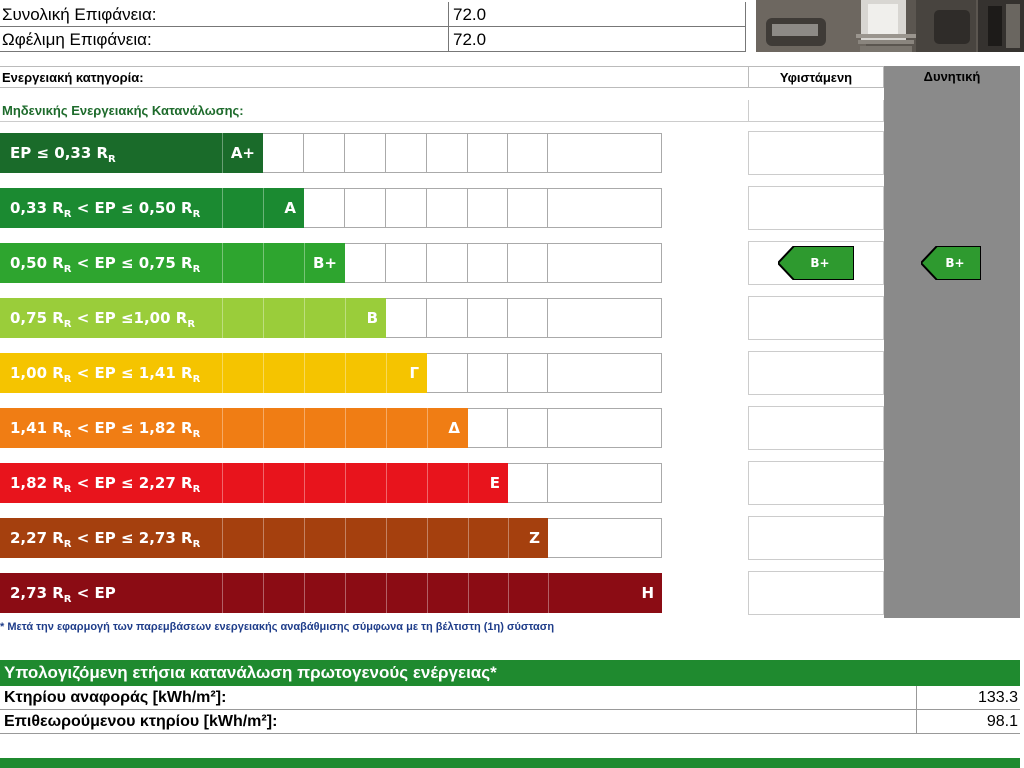 Image resolution: width=1024 pixels, height=768 pixels. Describe the element at coordinates (510, 722) in the screenshot. I see `inspected-building-row: Επιθεωρούμενου κτηρίου [kWh/m²]: 98.1` at that location.